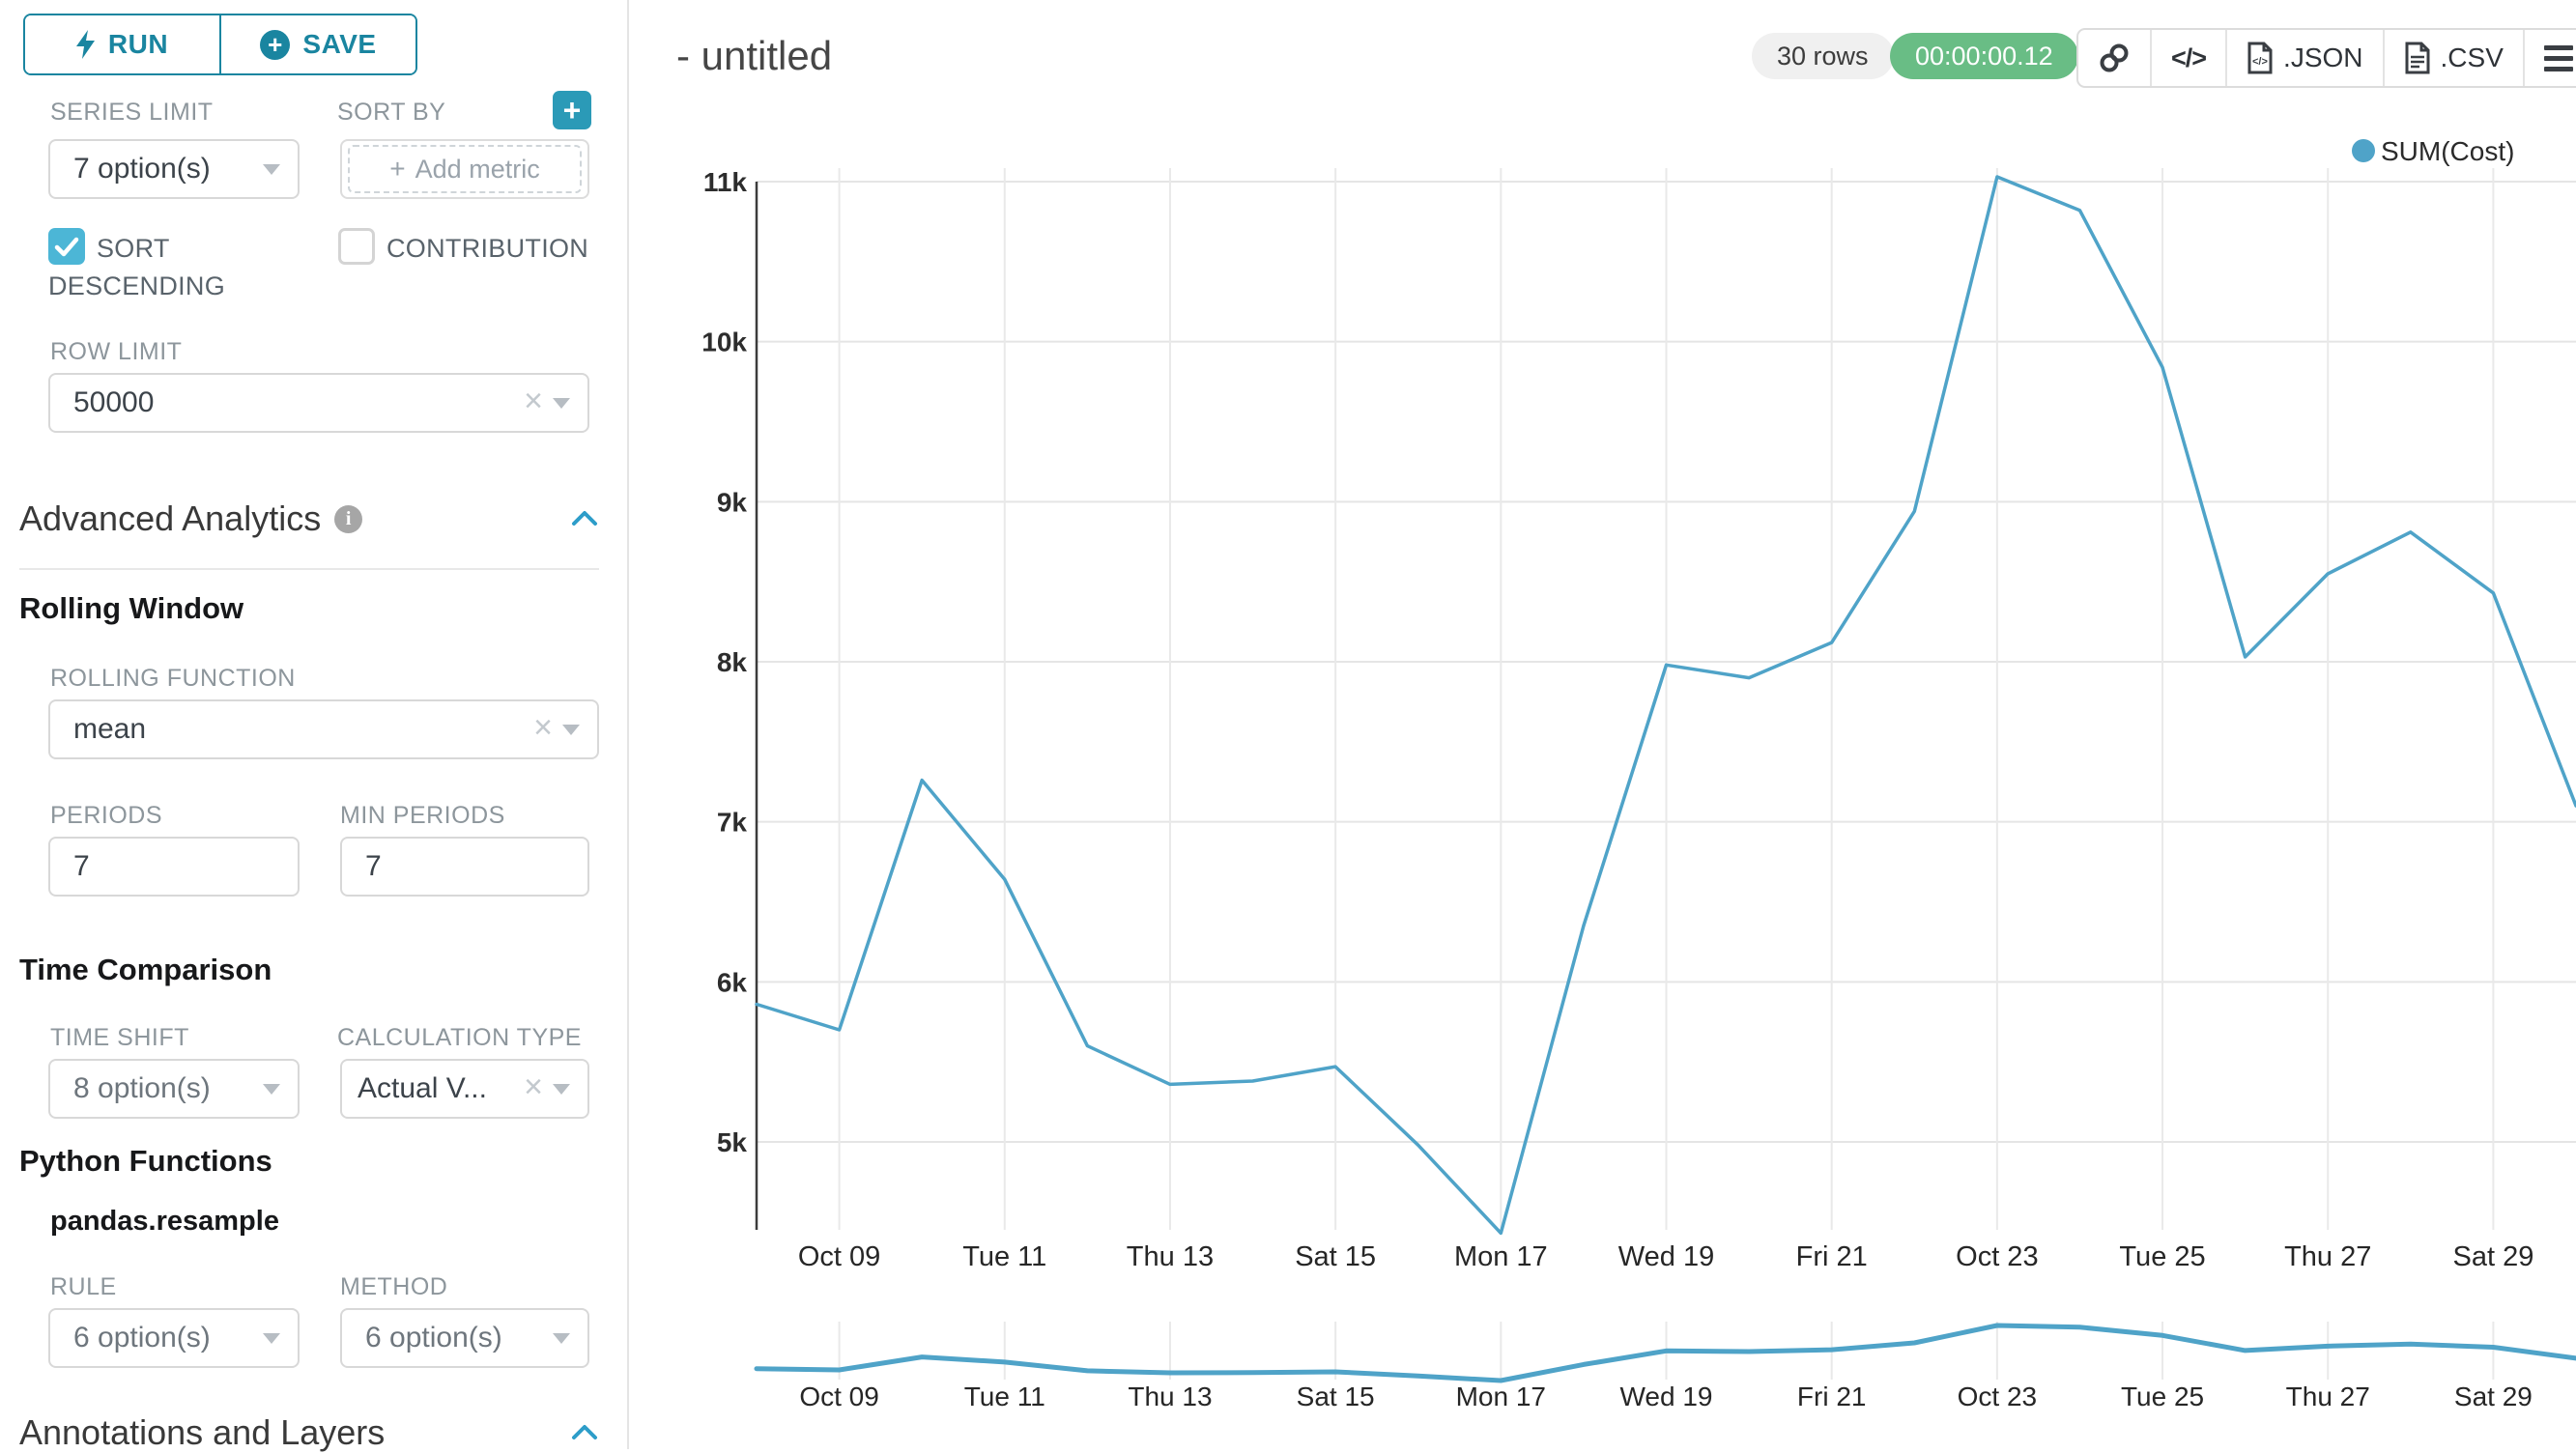 This screenshot has height=1453, width=2576. Describe the element at coordinates (357, 246) in the screenshot. I see `checkbox-unchecked-icon` at that location.